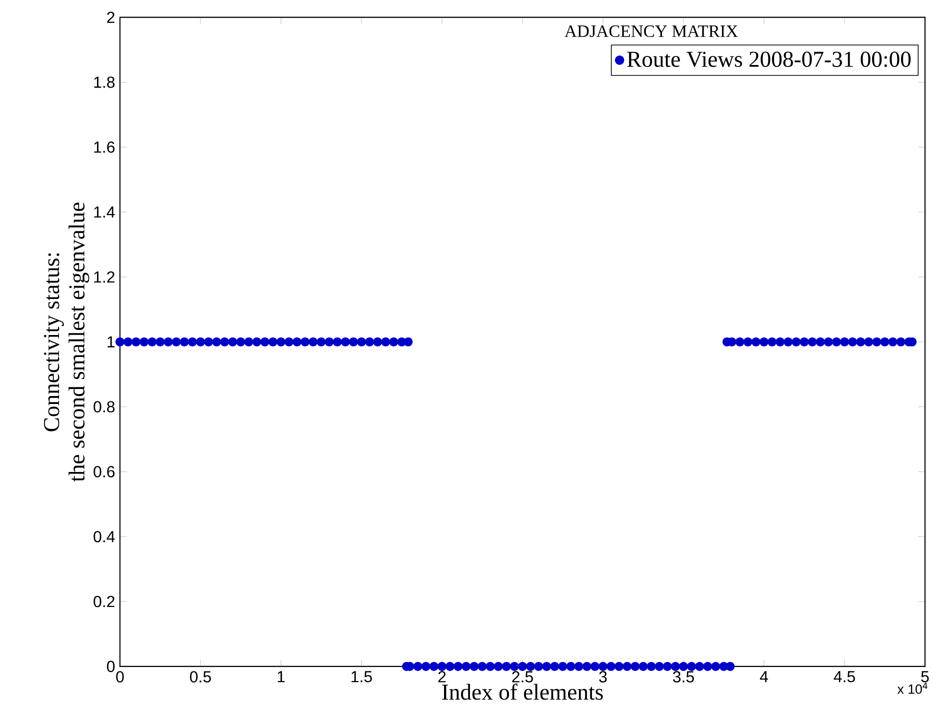 The width and height of the screenshot is (933, 706). What do you see at coordinates (111, 342) in the screenshot?
I see `y-tick-label: 1` at bounding box center [111, 342].